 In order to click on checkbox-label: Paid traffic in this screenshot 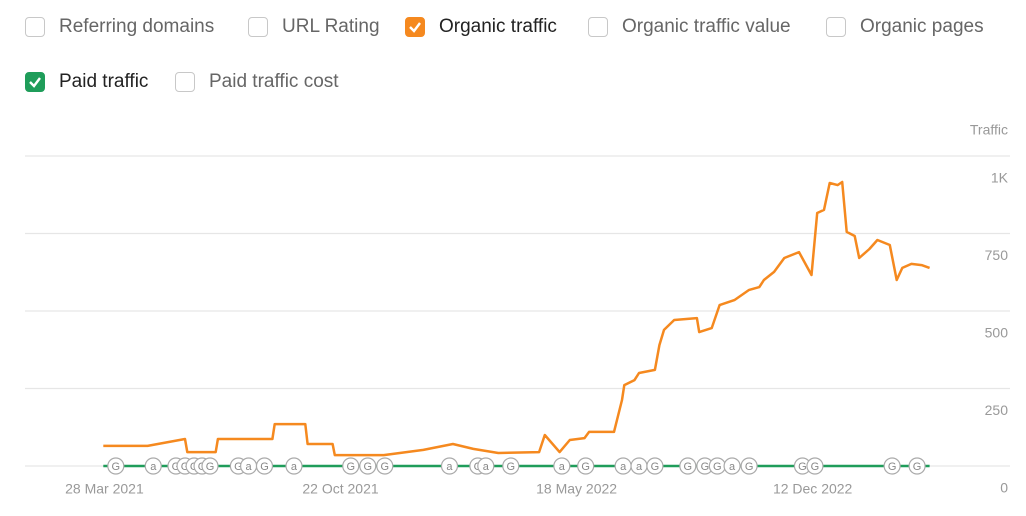, I will do `click(104, 81)`.